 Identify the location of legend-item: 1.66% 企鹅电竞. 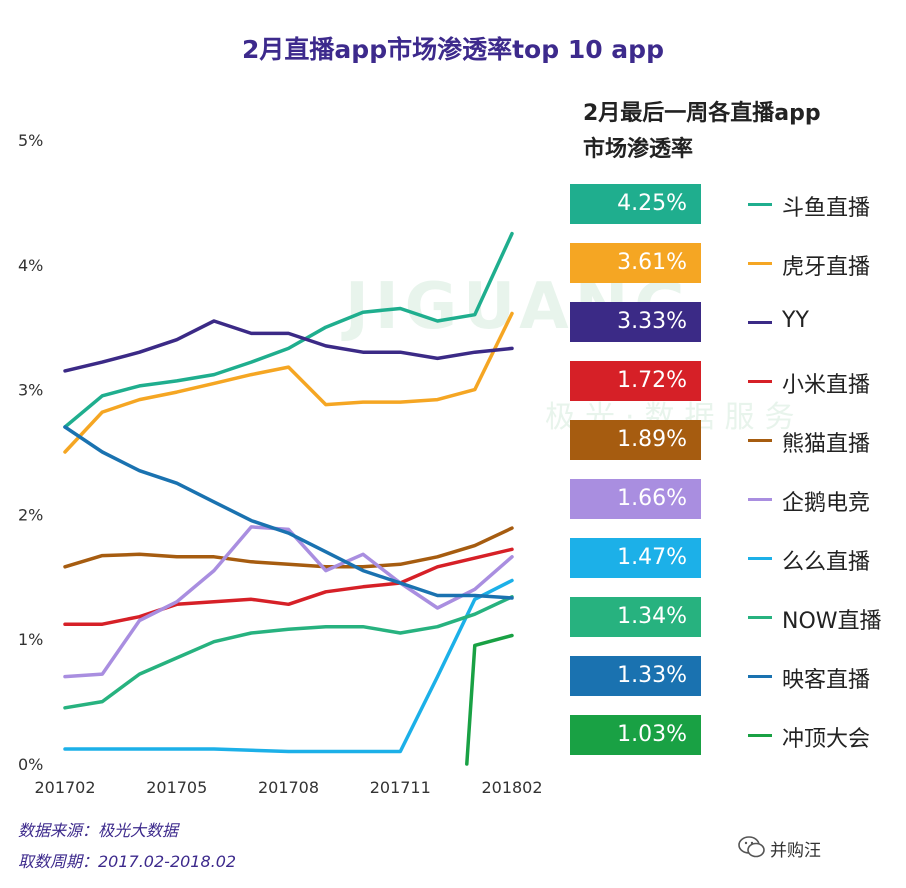
(735, 501).